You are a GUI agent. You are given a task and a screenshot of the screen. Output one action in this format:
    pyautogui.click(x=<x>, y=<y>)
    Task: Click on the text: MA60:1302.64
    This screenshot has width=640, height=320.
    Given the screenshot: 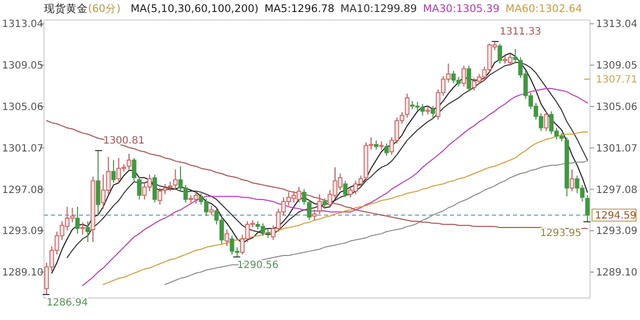 What is the action you would take?
    pyautogui.click(x=544, y=9)
    